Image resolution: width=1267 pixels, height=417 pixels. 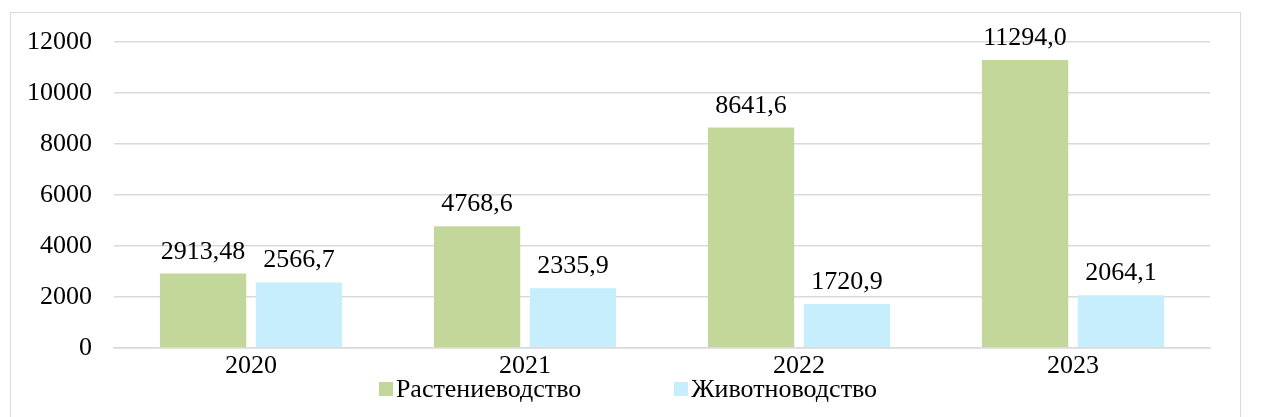 I want to click on data-label: 2335,9, so click(x=573, y=265).